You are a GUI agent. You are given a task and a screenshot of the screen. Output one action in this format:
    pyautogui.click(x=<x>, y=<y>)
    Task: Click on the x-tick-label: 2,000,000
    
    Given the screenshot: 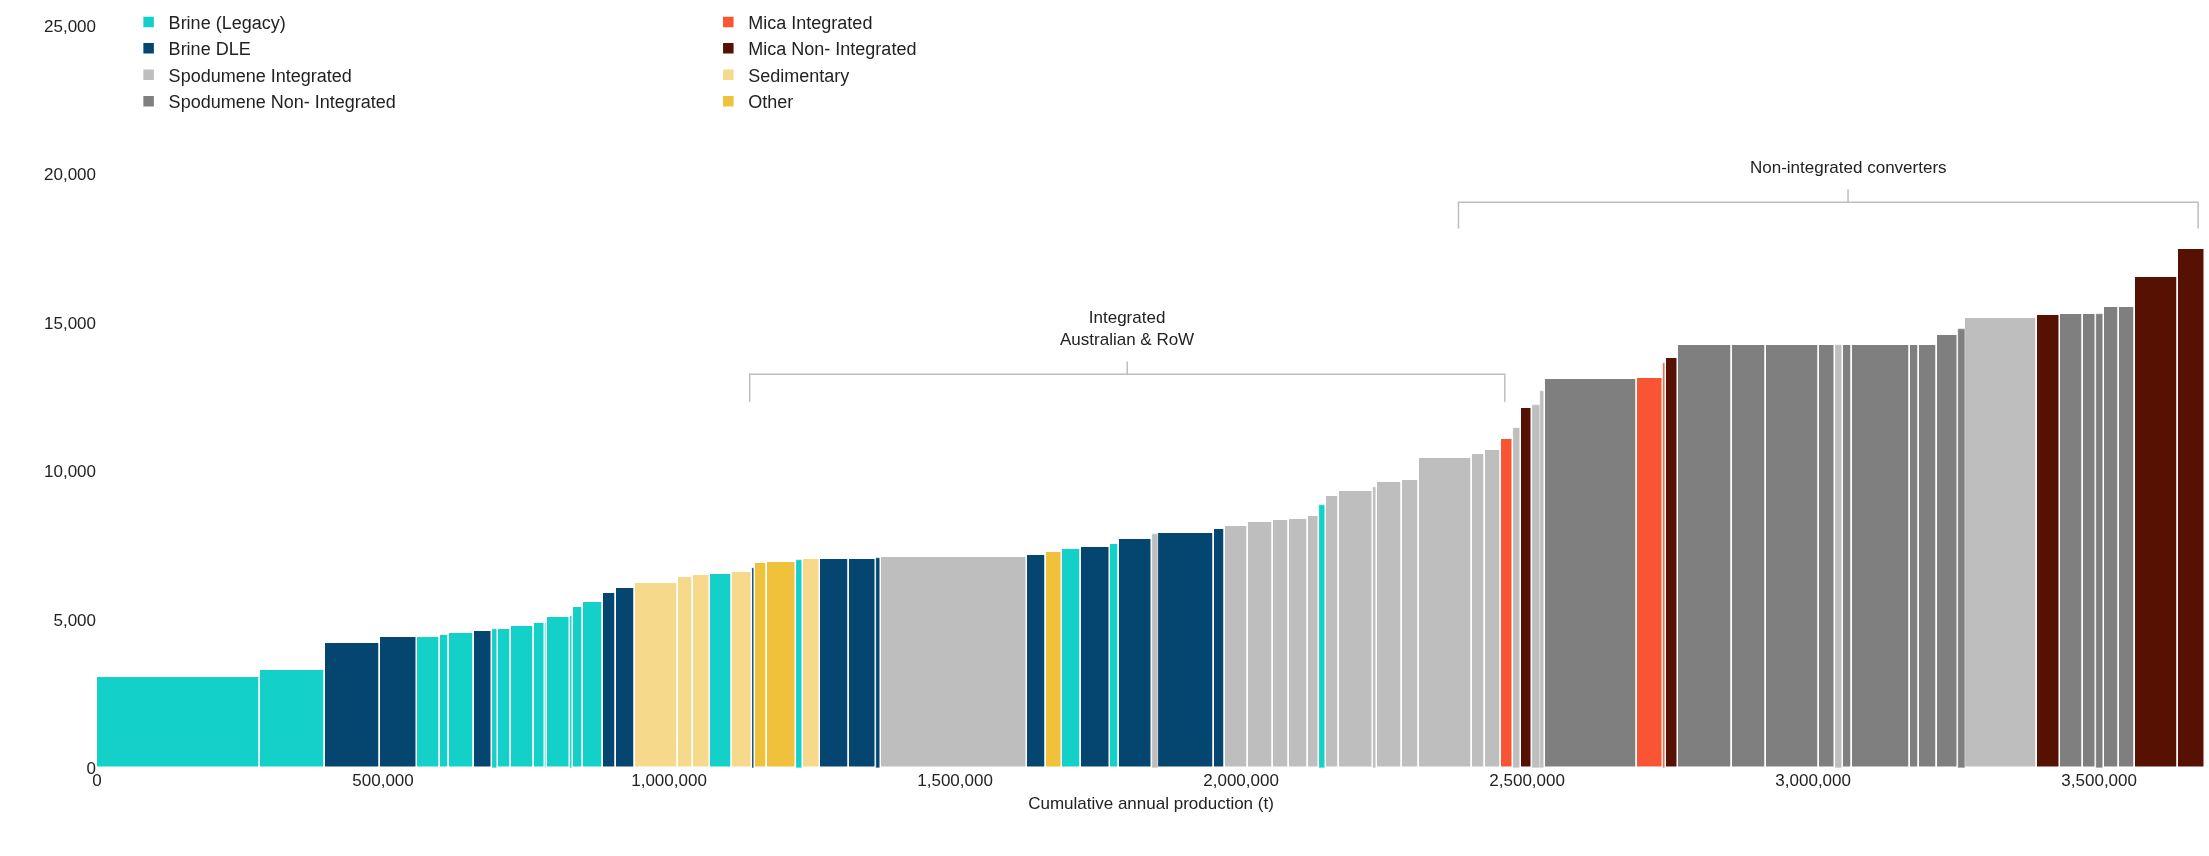 What is the action you would take?
    pyautogui.click(x=1241, y=780)
    